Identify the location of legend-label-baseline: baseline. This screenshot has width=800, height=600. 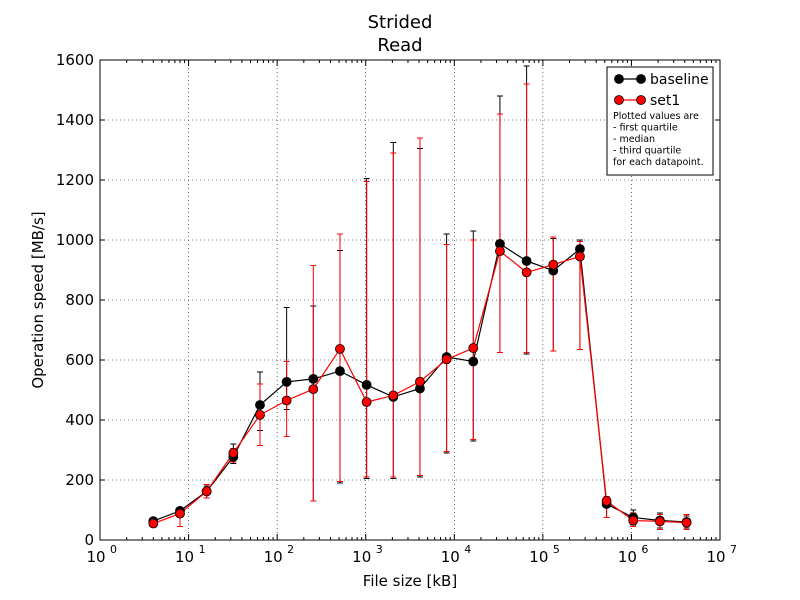
(679, 80).